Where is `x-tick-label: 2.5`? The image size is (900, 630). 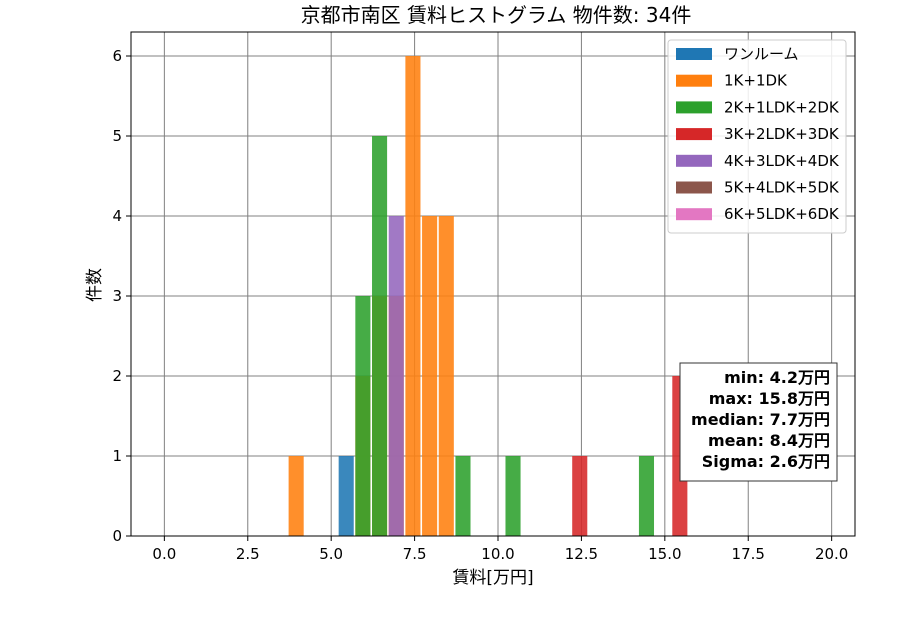
x-tick-label: 2.5 is located at coordinates (248, 554).